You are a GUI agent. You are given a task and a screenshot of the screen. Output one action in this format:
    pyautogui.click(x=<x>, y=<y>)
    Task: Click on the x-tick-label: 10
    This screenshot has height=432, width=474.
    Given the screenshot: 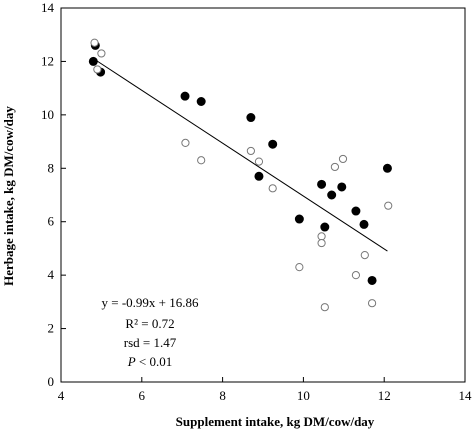 What is the action you would take?
    pyautogui.click(x=303, y=395)
    